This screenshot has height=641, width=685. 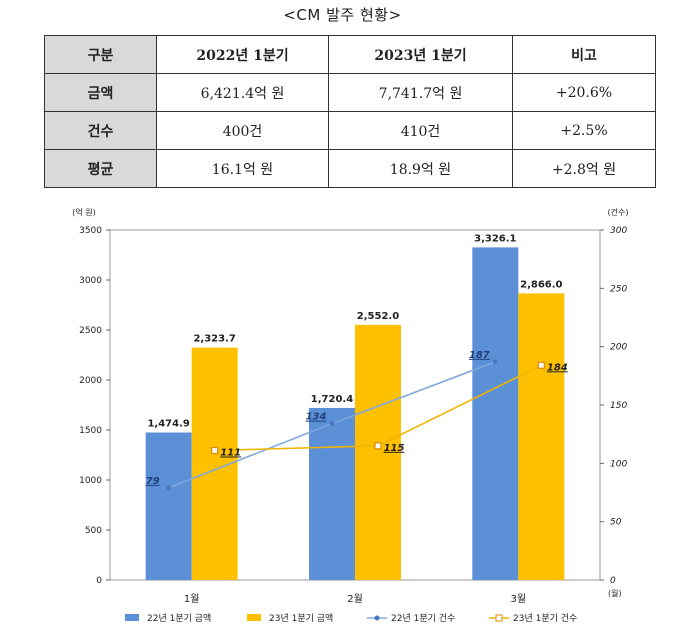 I want to click on bar-data-label: 2,323.7, so click(x=214, y=339).